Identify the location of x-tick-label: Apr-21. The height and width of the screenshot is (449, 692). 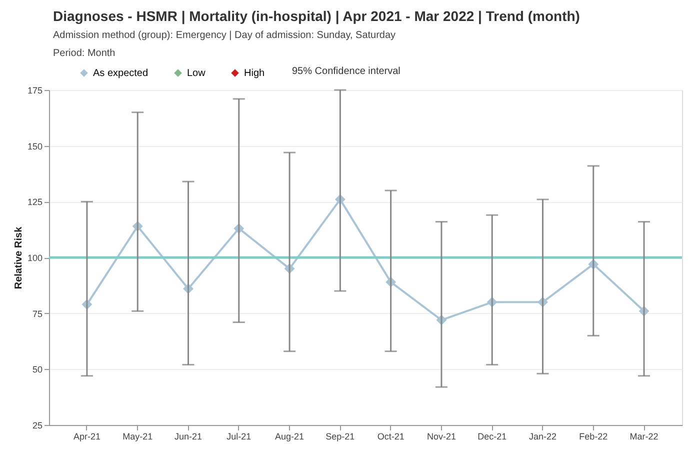
(86, 437).